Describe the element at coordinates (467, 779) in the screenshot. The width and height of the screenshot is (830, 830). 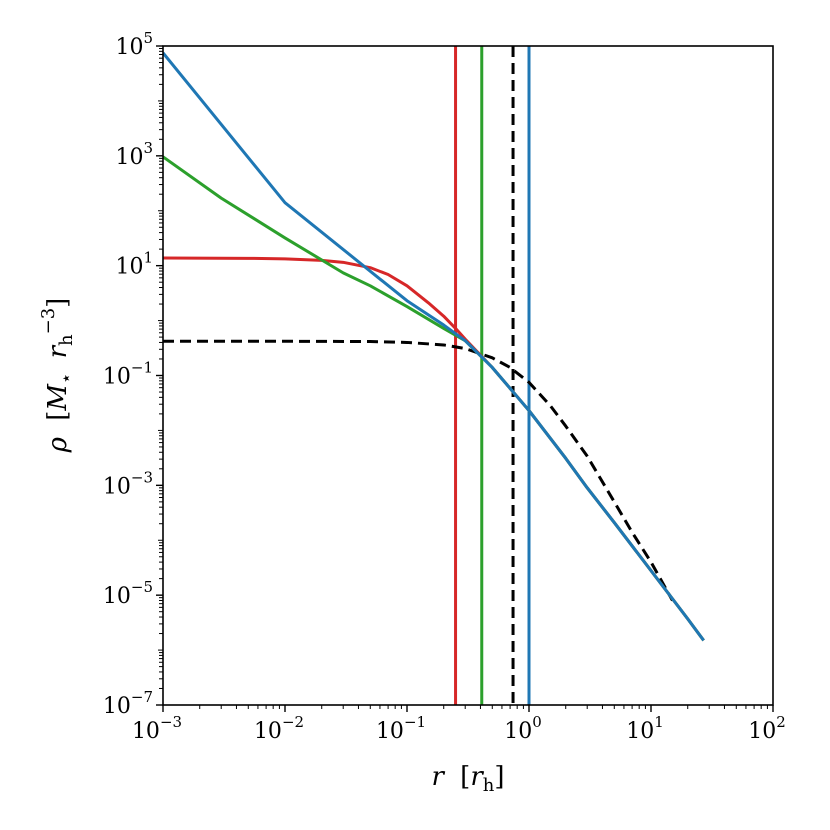
I see `x-axis-label: r [rh]` at that location.